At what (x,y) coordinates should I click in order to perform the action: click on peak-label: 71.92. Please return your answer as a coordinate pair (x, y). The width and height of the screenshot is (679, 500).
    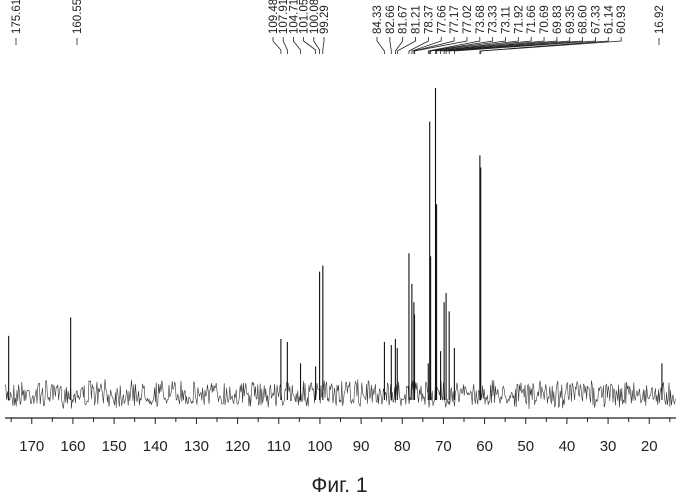
    Looking at the image, I should click on (519, 19).